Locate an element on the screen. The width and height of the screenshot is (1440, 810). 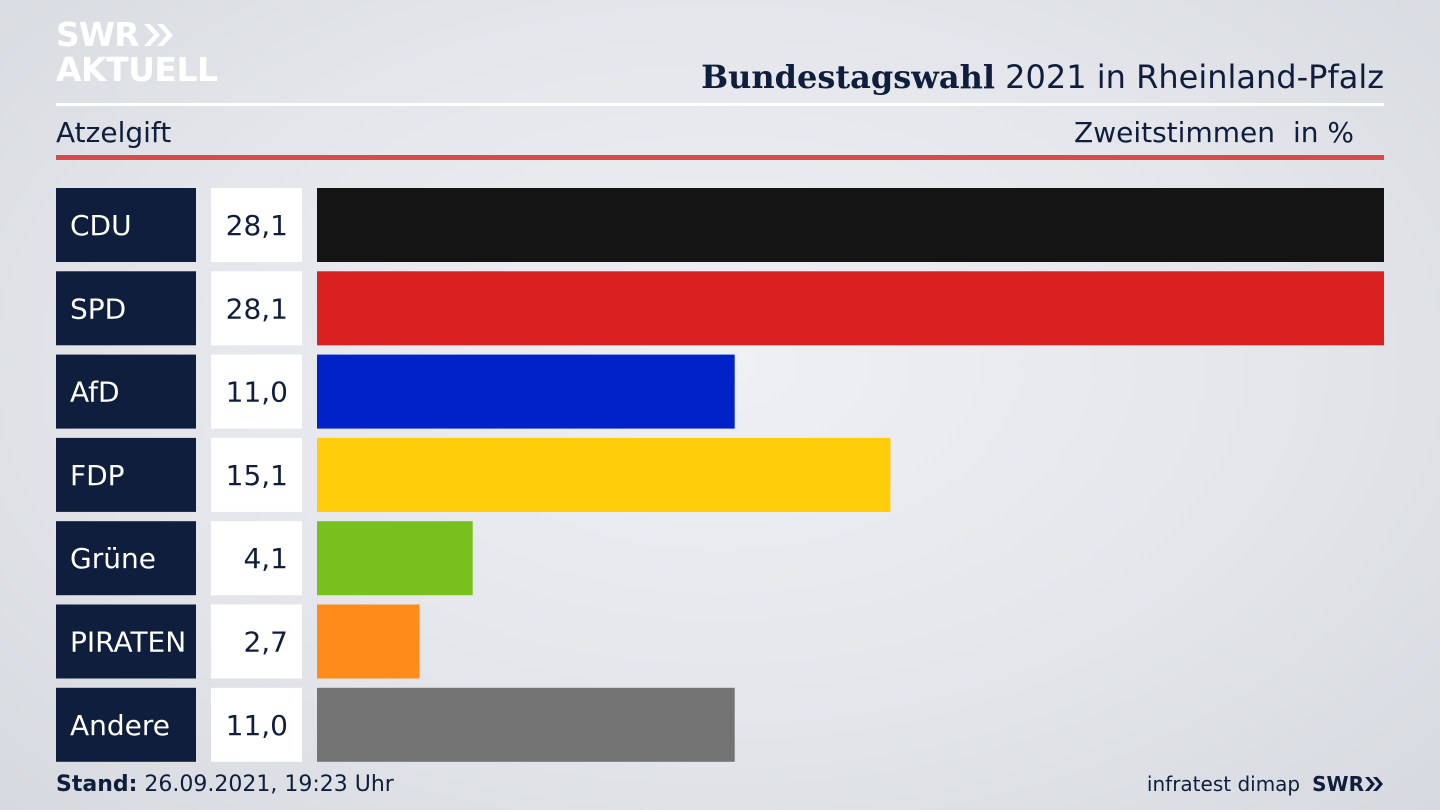
category-label: SPD is located at coordinates (98, 308).